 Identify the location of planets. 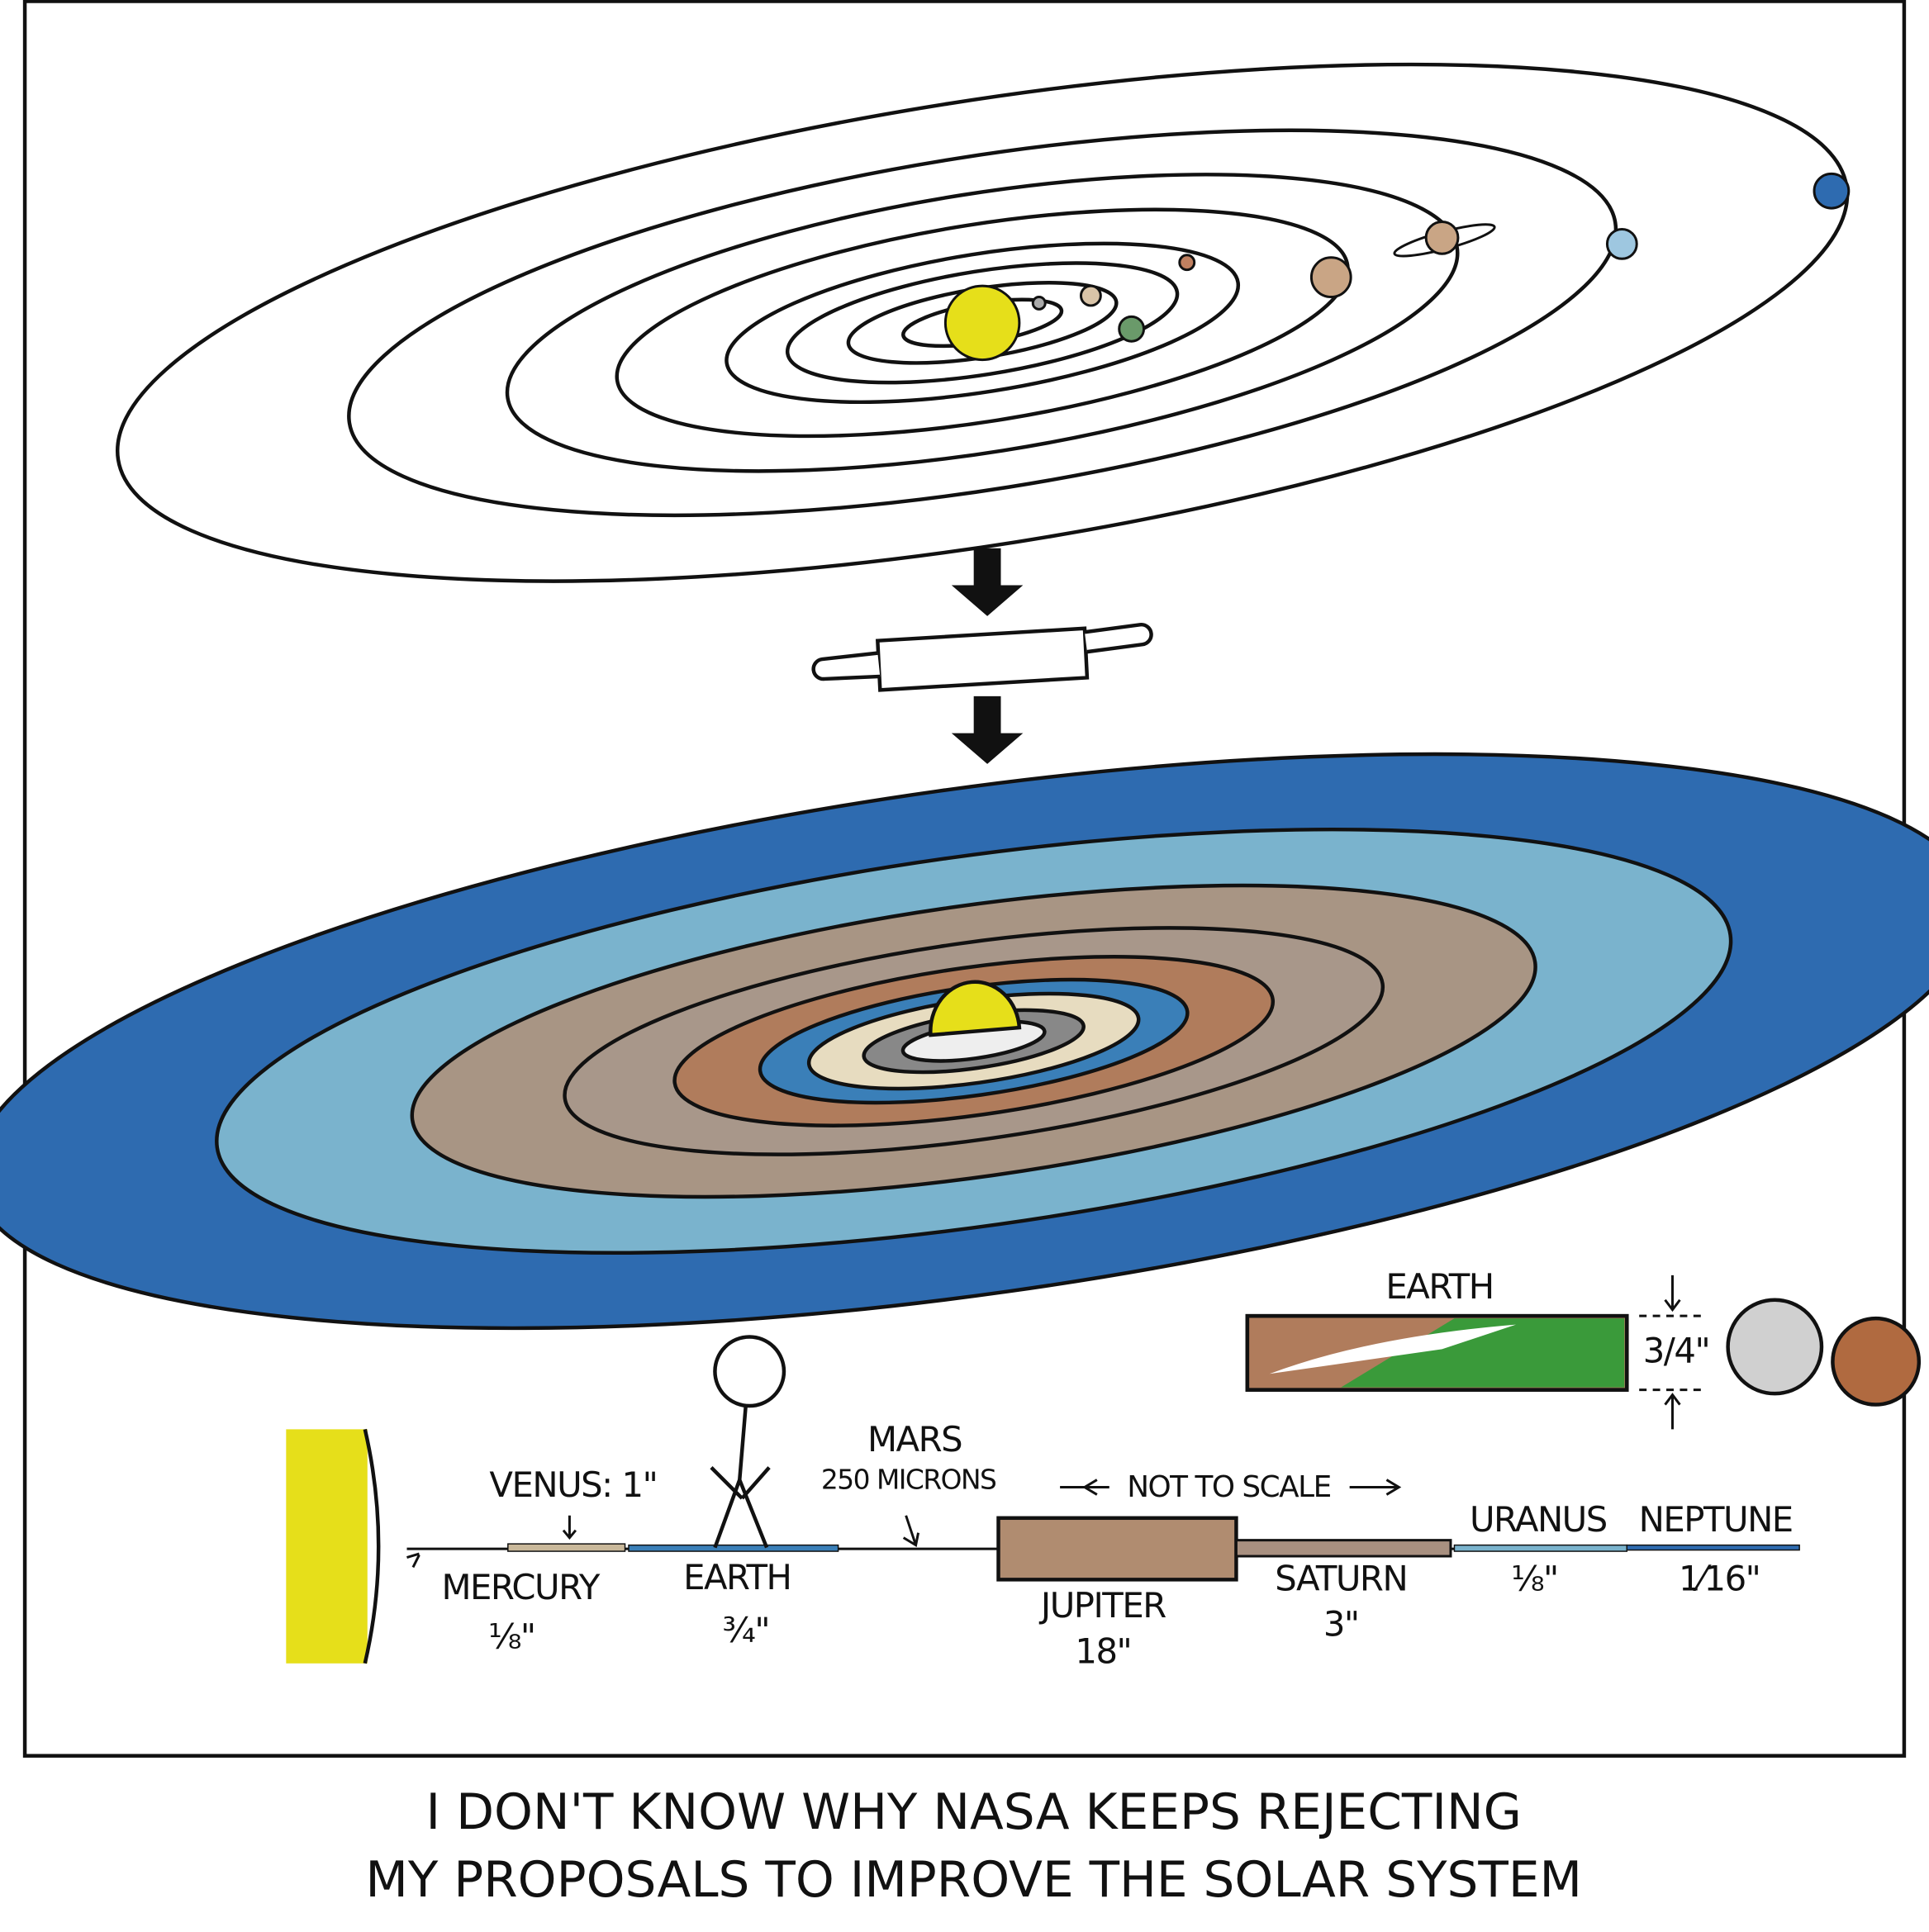
(1397, 267).